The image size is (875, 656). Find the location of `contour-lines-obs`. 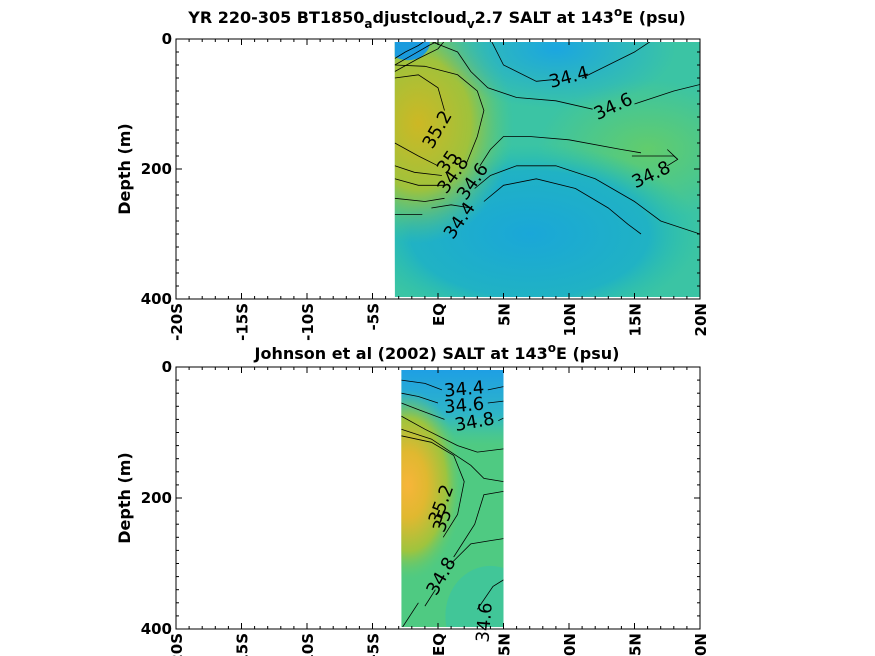

contour-lines-obs is located at coordinates (452, 503).